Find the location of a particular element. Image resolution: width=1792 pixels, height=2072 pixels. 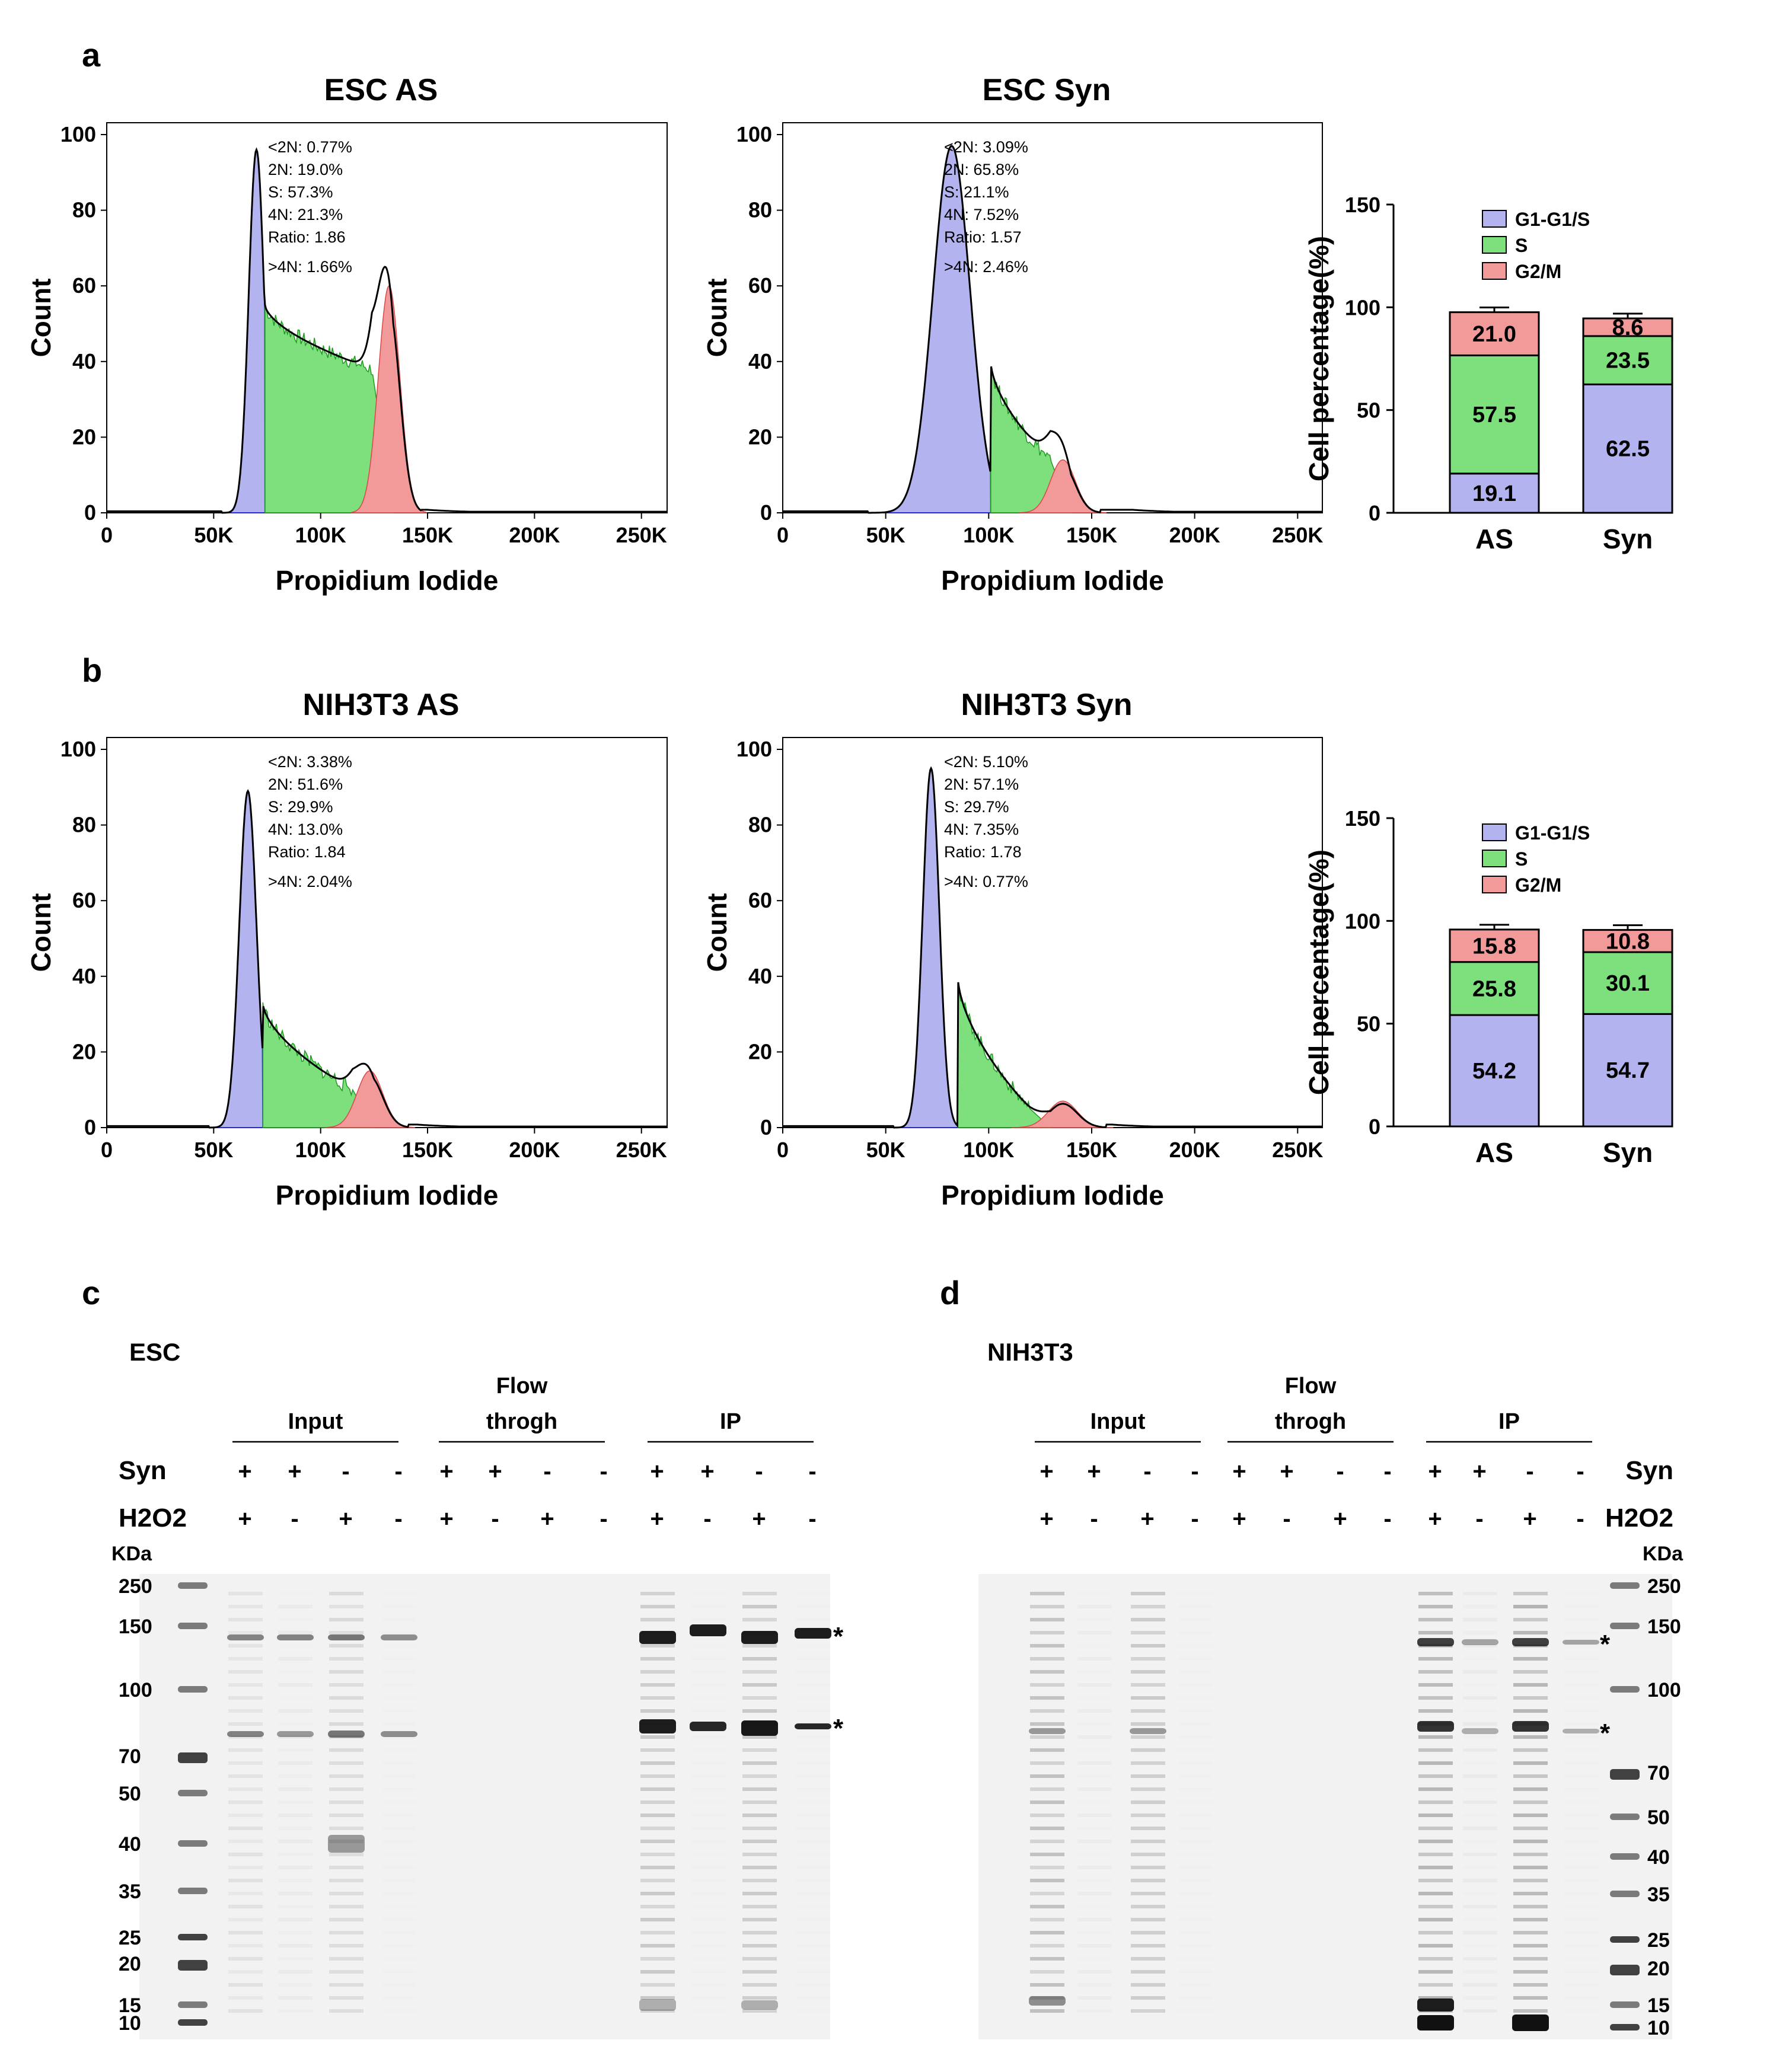

mw-marker-label: 70 is located at coordinates (130, 1757).